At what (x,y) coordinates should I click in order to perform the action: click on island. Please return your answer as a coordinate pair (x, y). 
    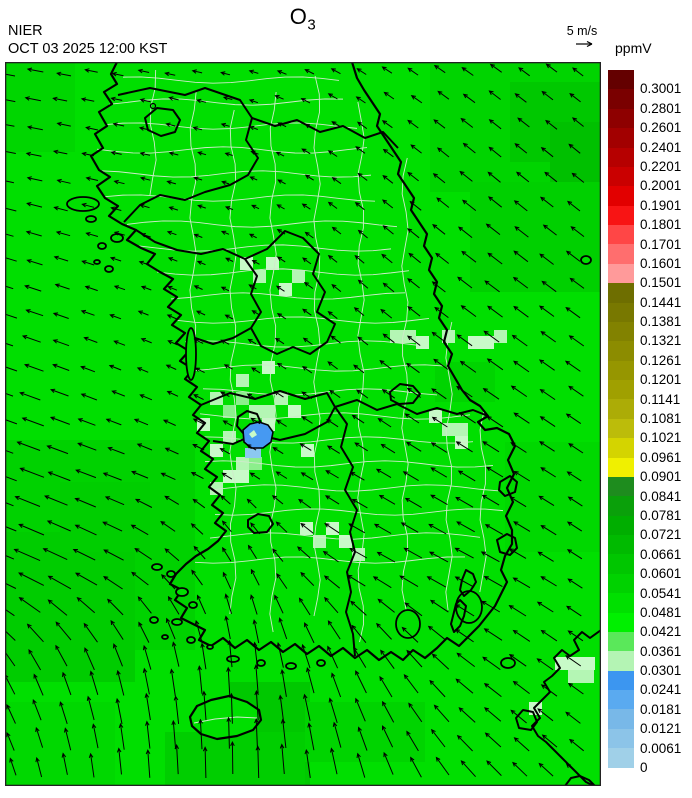
    Looking at the image, I should click on (157, 567).